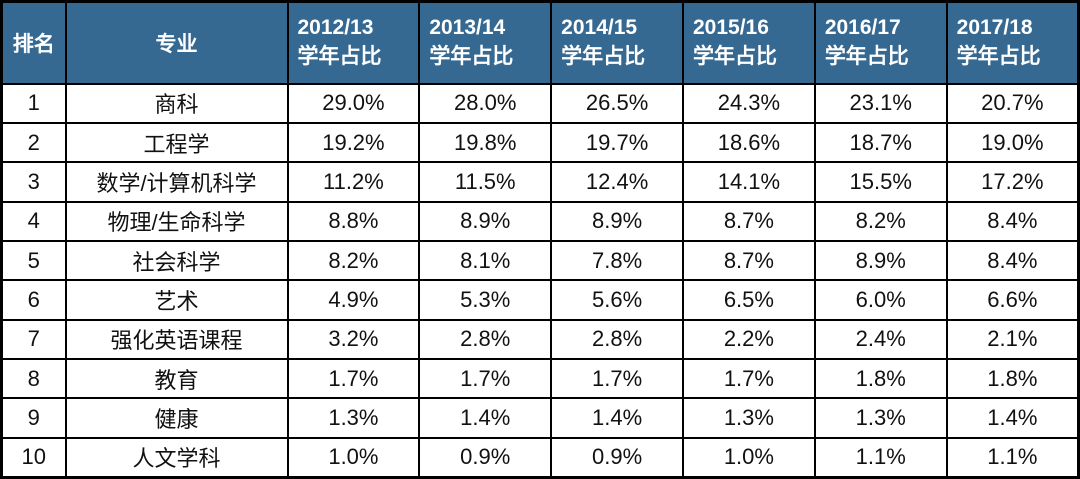  Describe the element at coordinates (353, 182) in the screenshot. I see `value-cell: 11.2%` at that location.